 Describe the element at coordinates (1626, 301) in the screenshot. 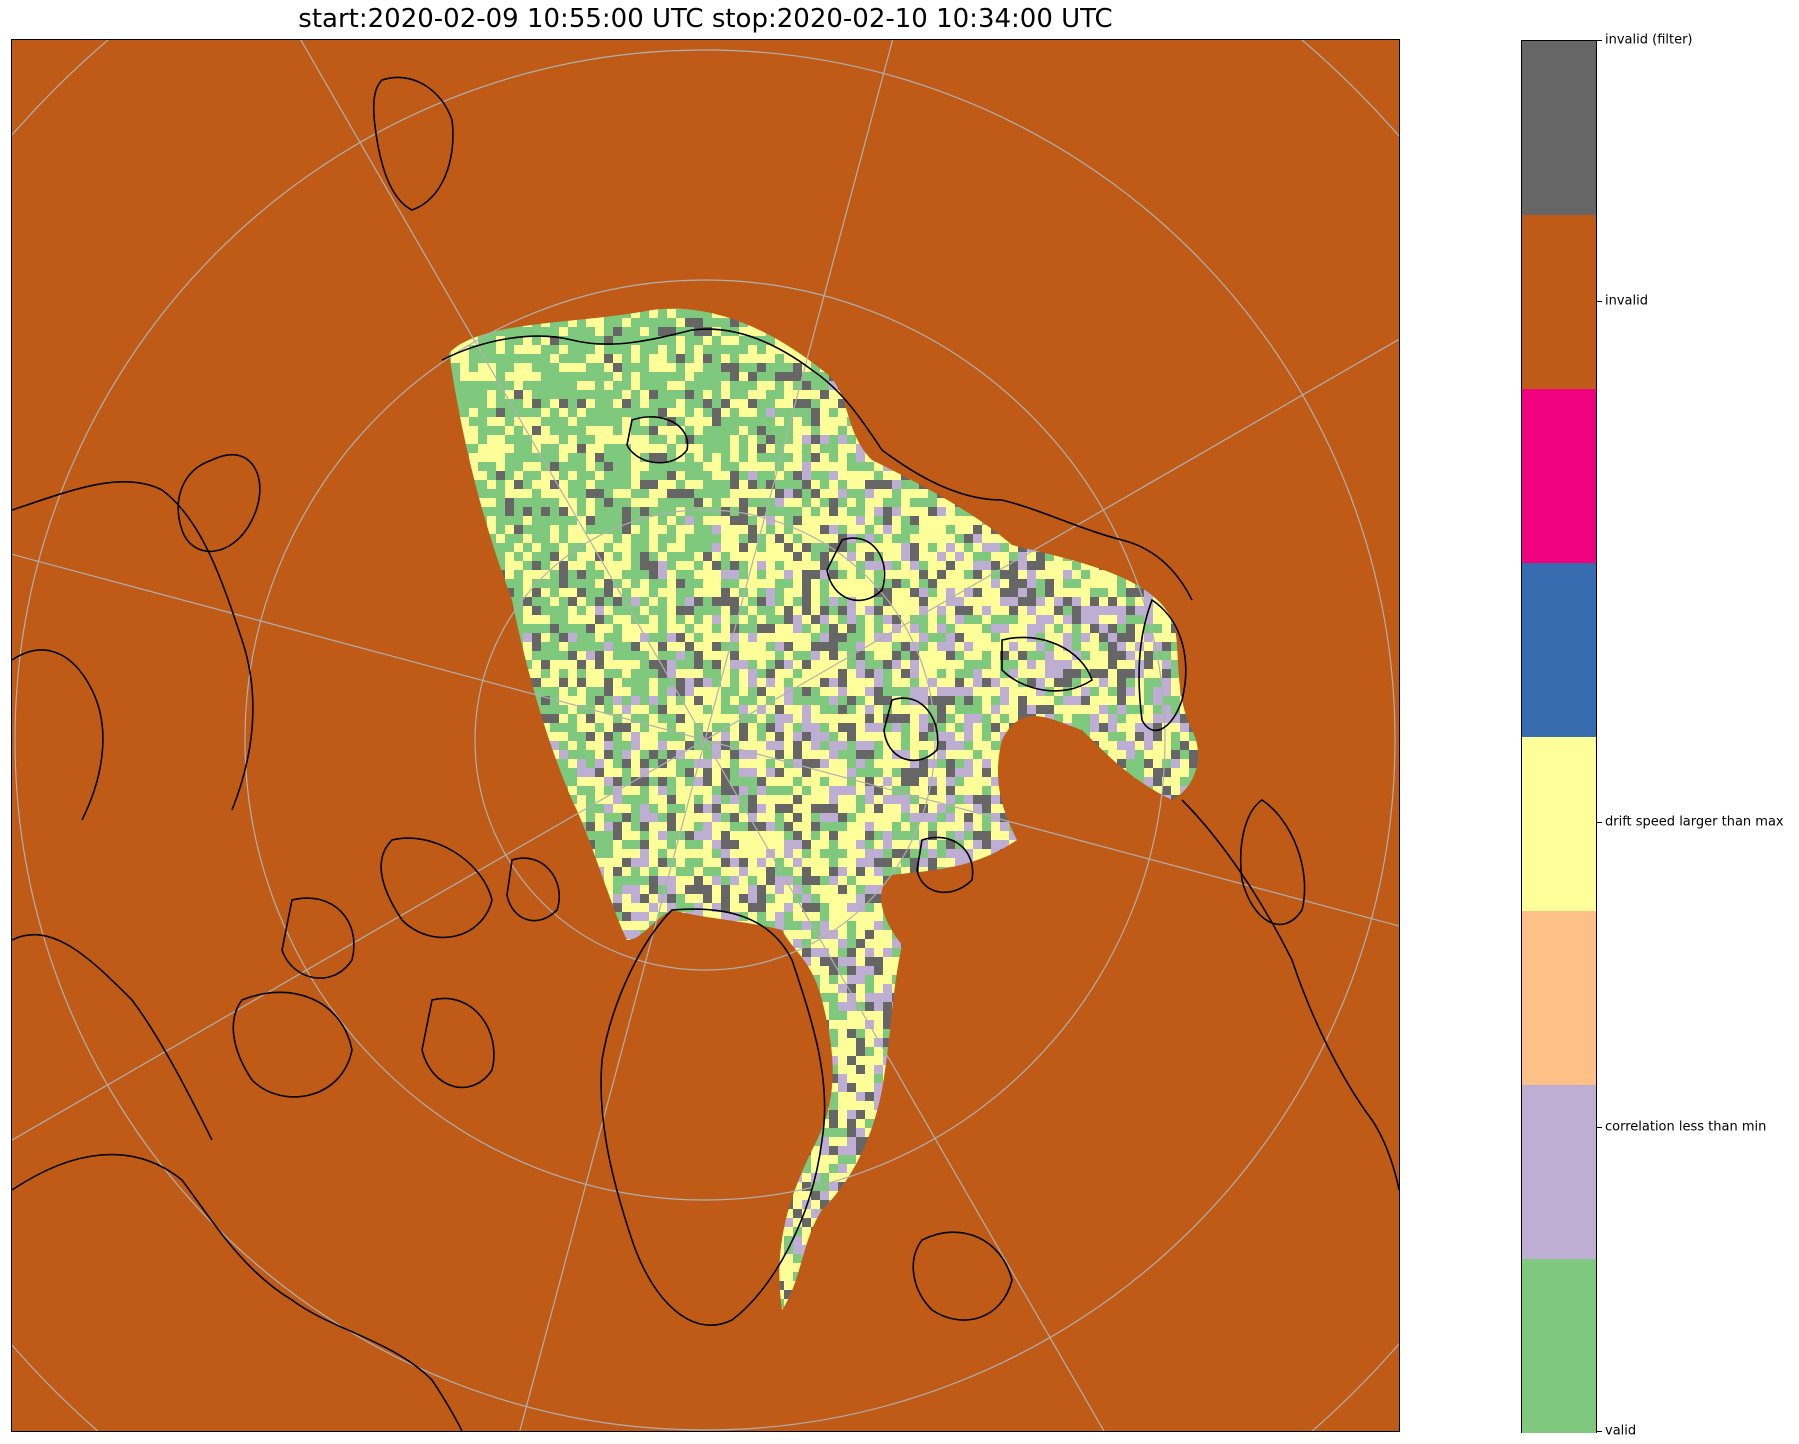

I see `colorbar-tick-label: invalid` at that location.